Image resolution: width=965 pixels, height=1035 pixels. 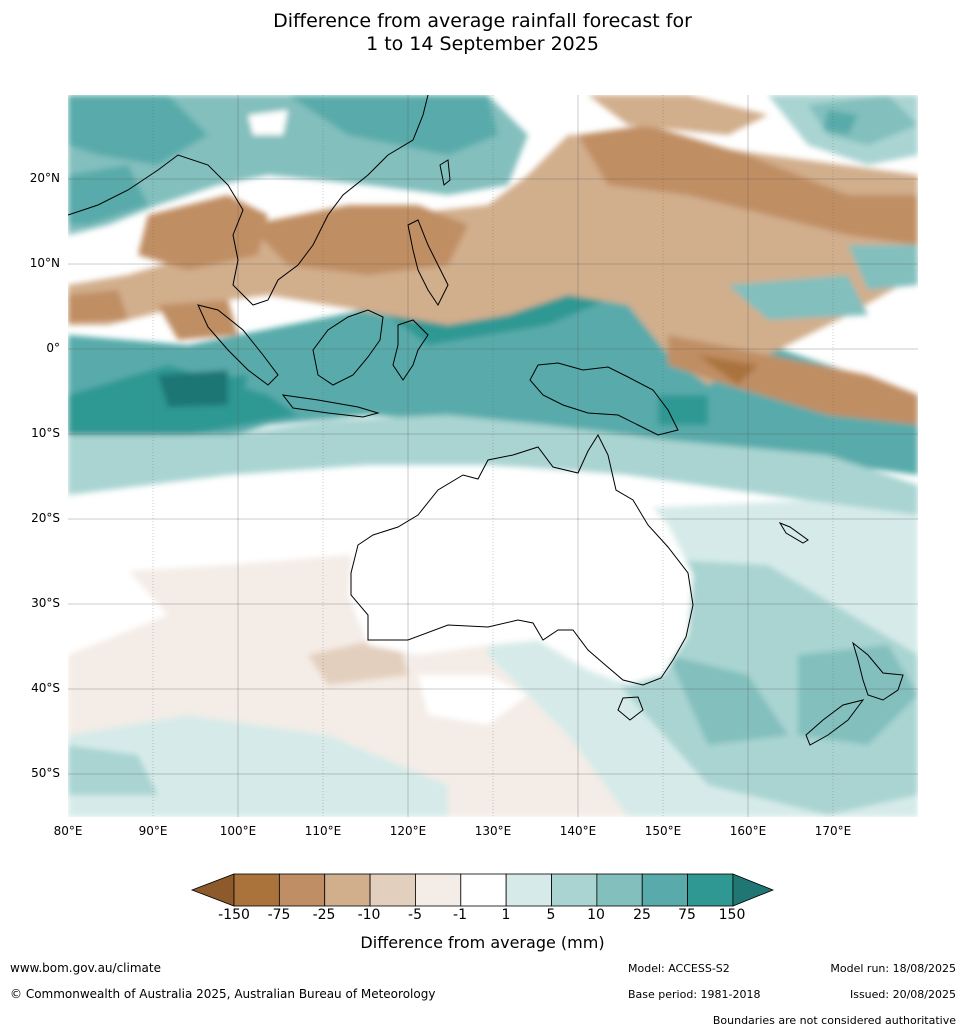 What do you see at coordinates (902, 994) in the screenshot?
I see `footer-issued: Issued: 20/08/2025` at bounding box center [902, 994].